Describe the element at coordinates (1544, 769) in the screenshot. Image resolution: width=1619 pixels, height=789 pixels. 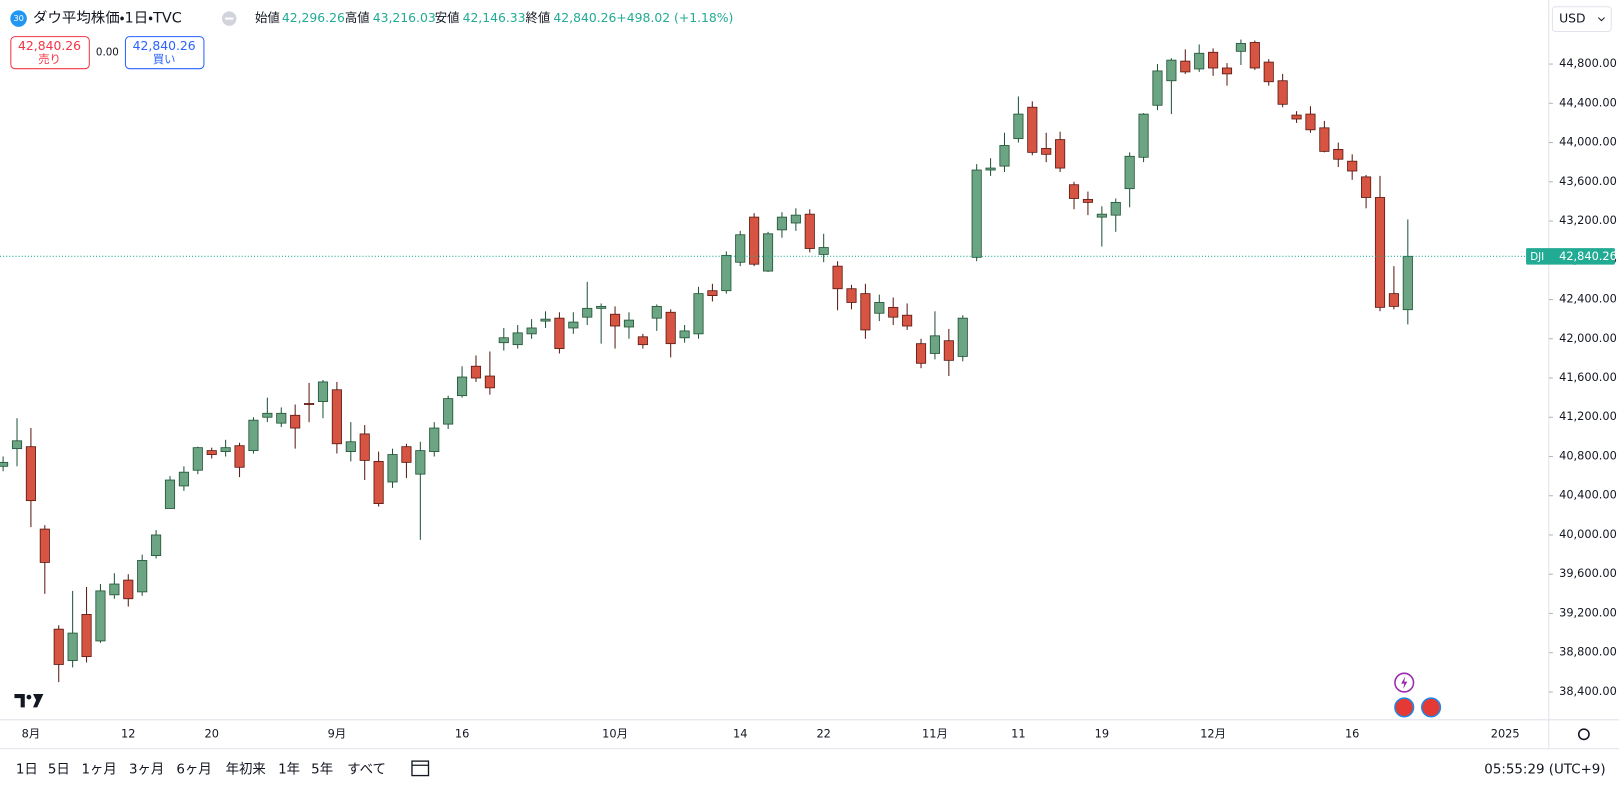
I see `clock: 05:55:29 (UTC+9)` at that location.